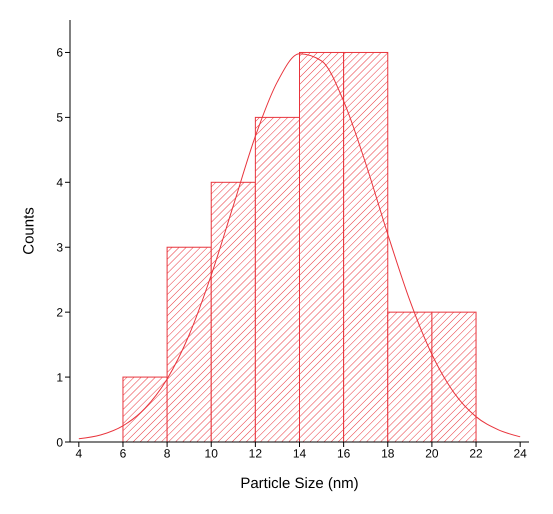  What do you see at coordinates (520, 453) in the screenshot?
I see `x-tick-label: 24` at bounding box center [520, 453].